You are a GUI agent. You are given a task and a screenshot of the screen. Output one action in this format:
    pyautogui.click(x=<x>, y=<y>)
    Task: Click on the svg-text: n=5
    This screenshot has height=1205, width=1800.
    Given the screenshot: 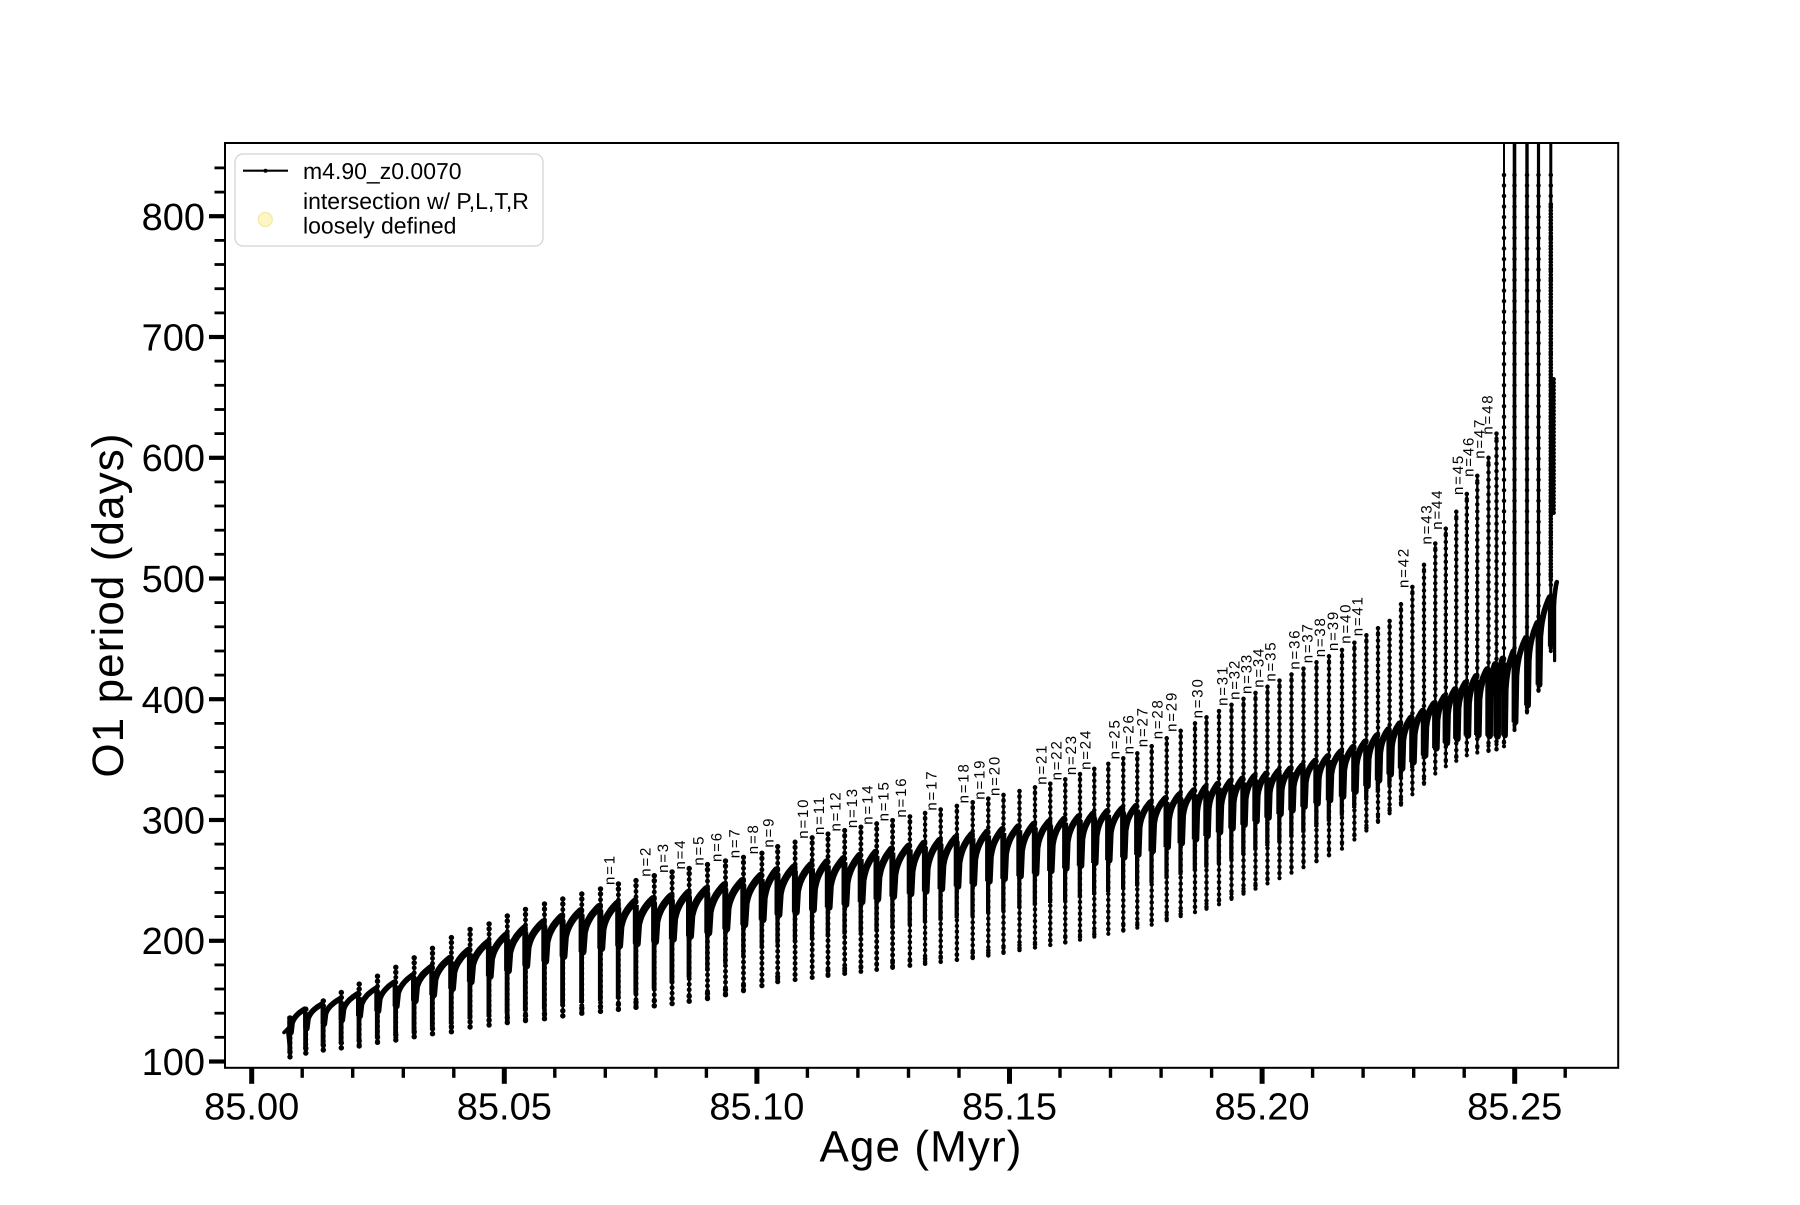 What is the action you would take?
    pyautogui.click(x=699, y=850)
    